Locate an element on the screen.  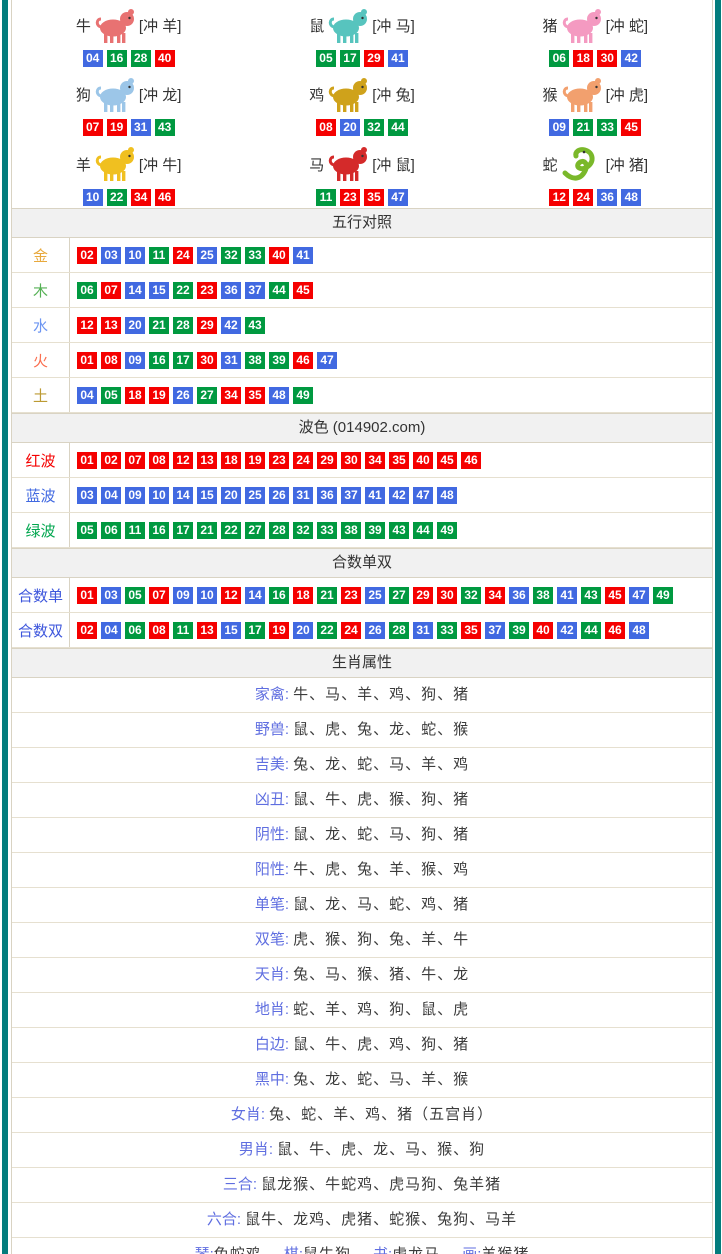
number-row: 绿波 05 06 11 16 17 21 22 27 28 32 33 38 39 43 44 49 is located at coordinates (362, 530).